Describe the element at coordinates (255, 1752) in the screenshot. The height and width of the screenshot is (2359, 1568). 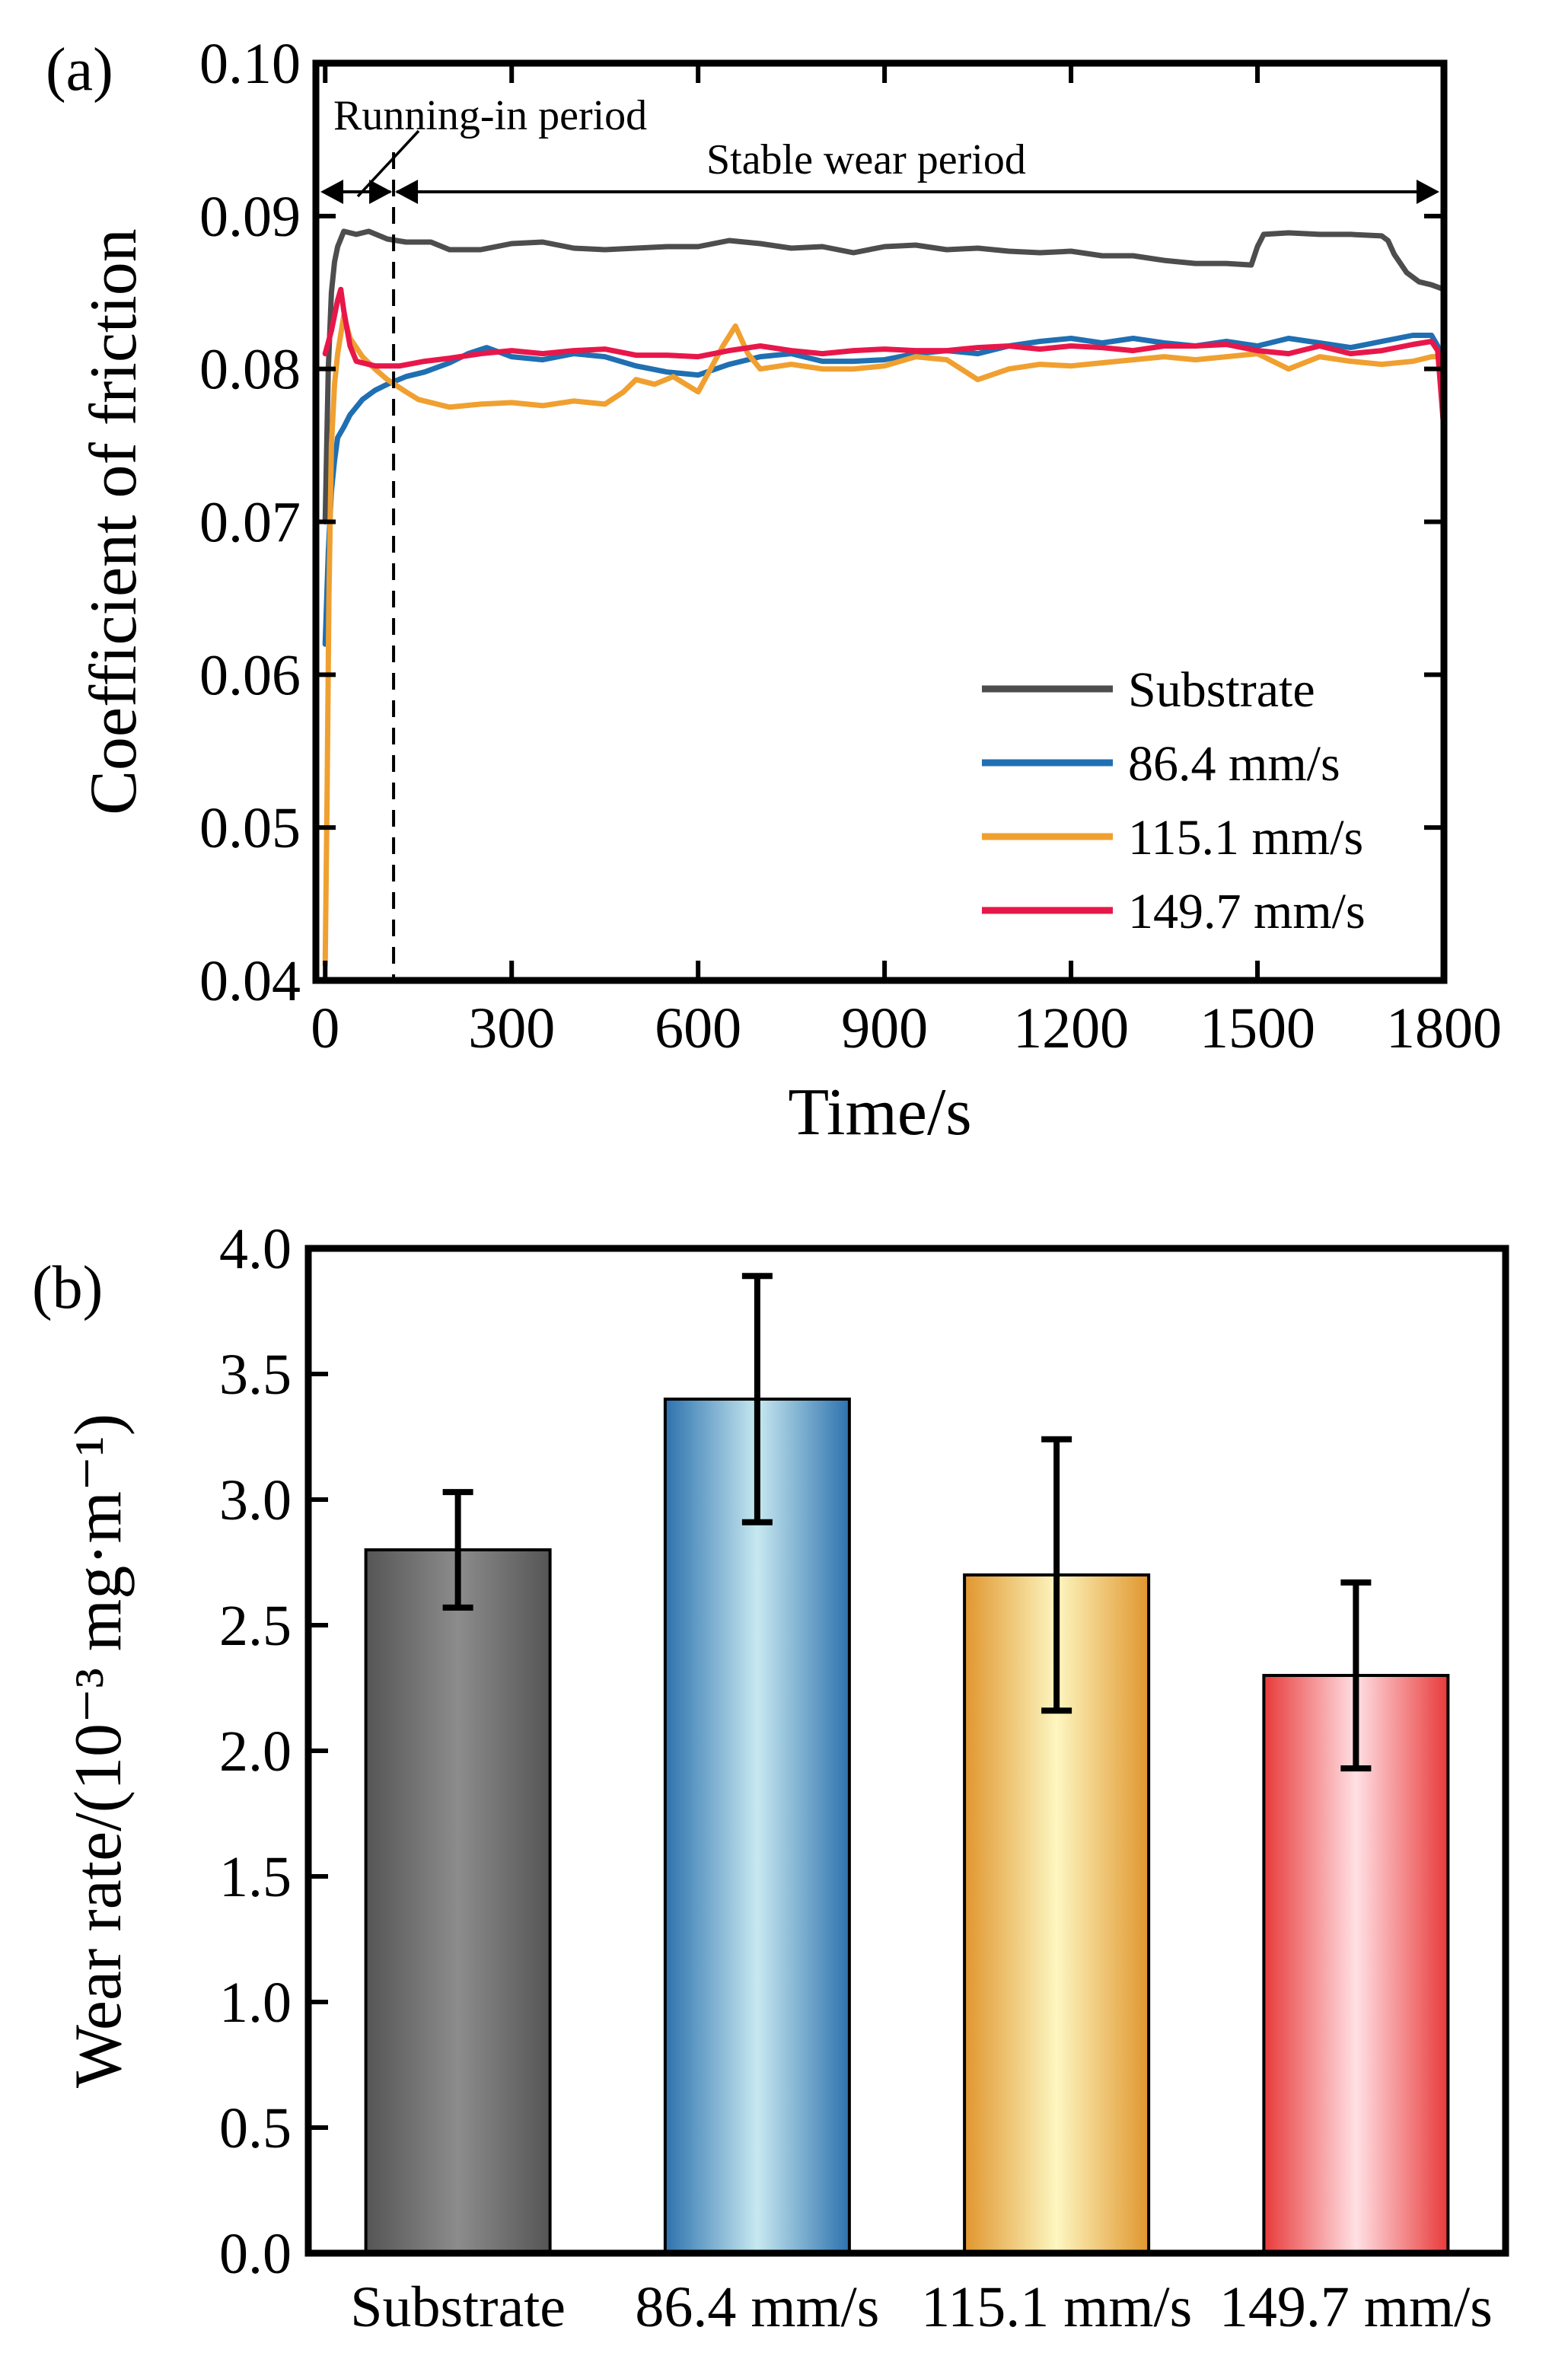
I see `y-tick-label: 2.0` at that location.